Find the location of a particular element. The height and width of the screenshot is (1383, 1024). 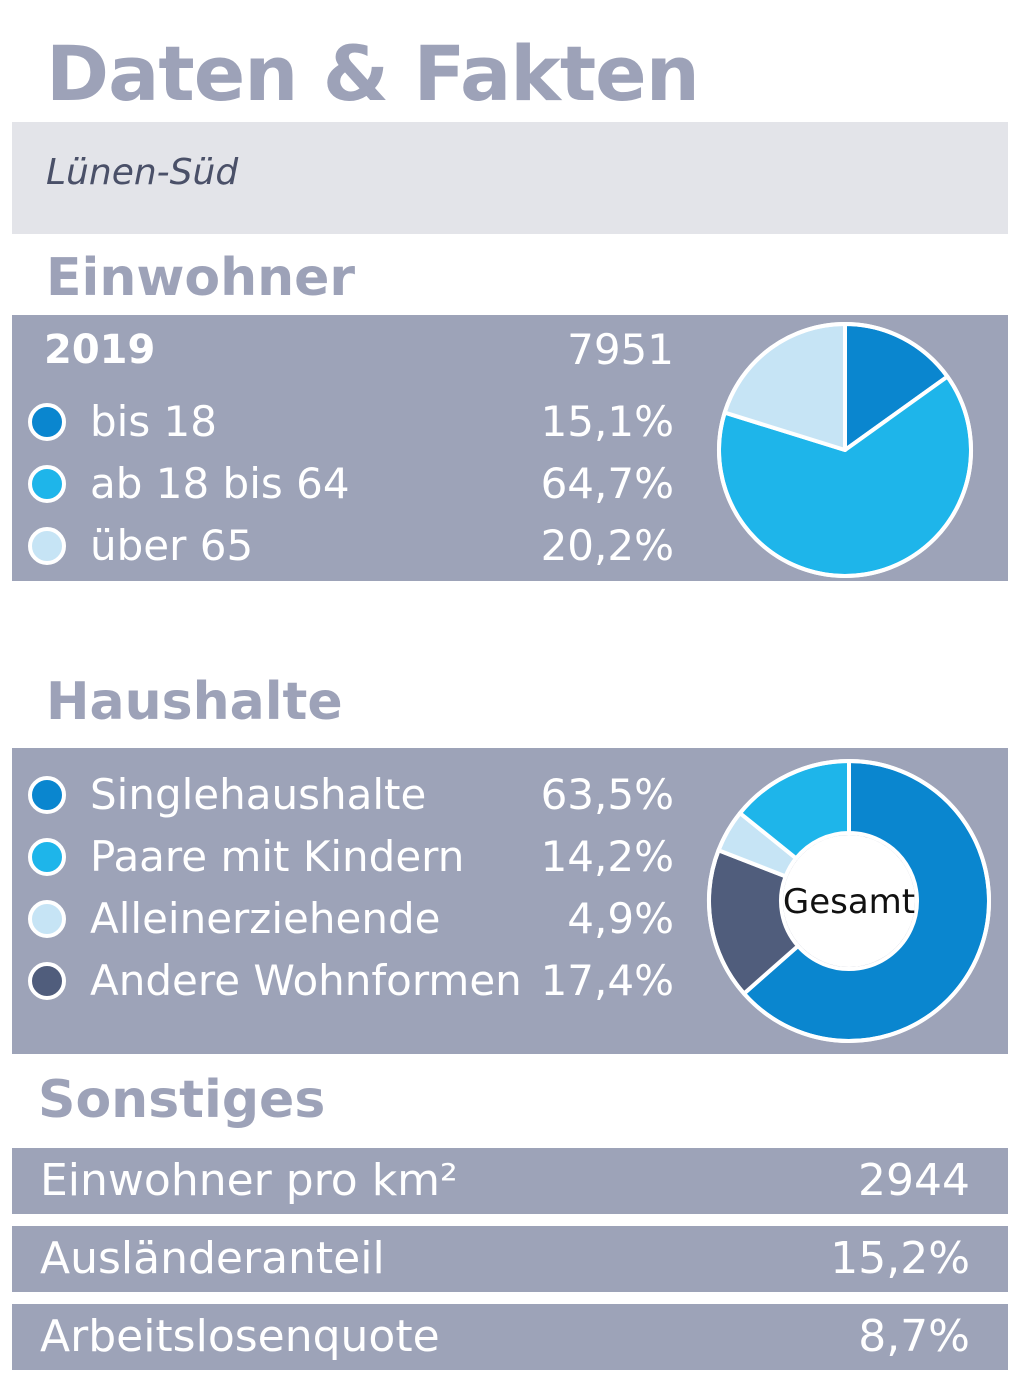

legend-label: Andere Wohnformen is located at coordinates (306, 980).